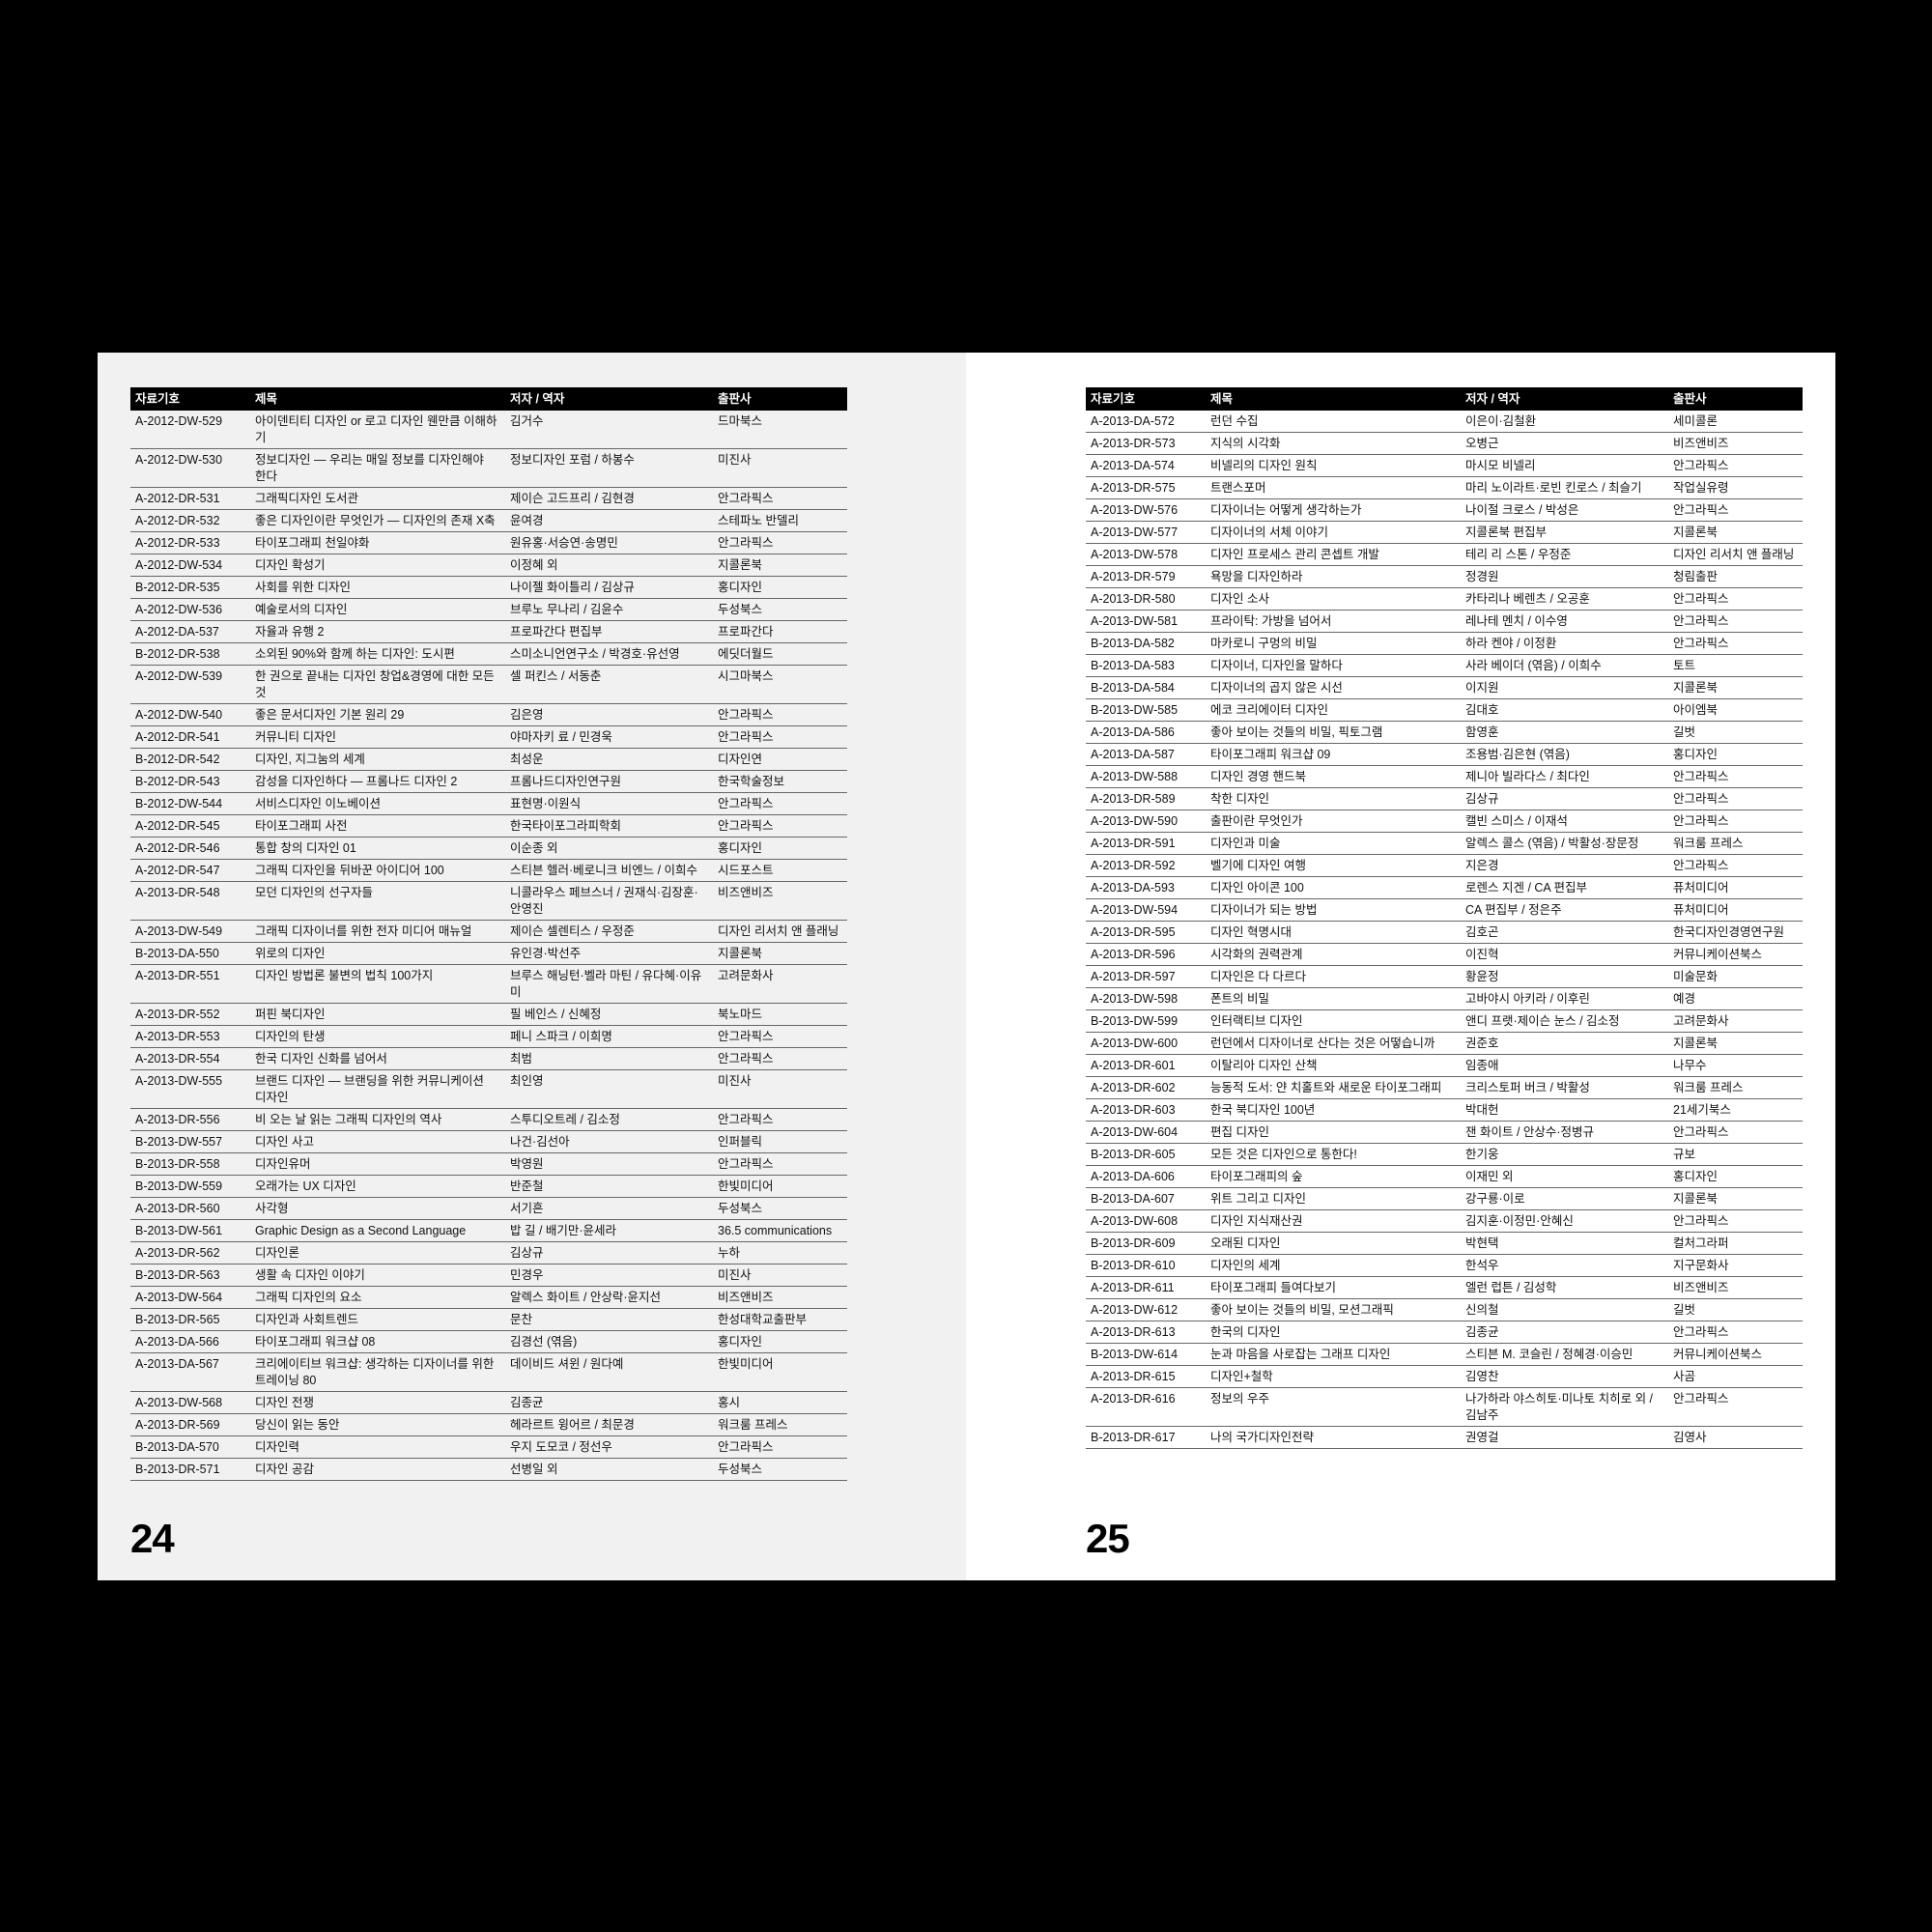 This screenshot has height=1932, width=1932. What do you see at coordinates (746, 870) in the screenshot?
I see `cell-publisher: 시드포스트` at bounding box center [746, 870].